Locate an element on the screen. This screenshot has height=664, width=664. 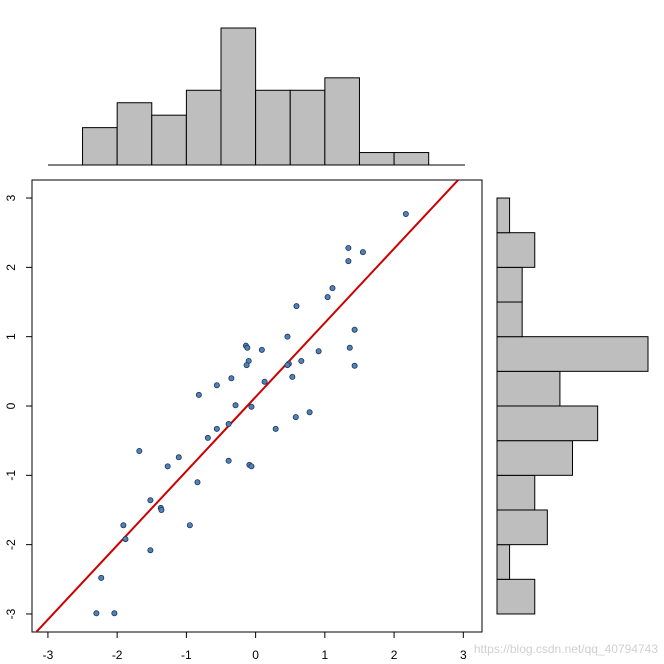
x-tick-label: -3 is located at coordinates (48, 655).